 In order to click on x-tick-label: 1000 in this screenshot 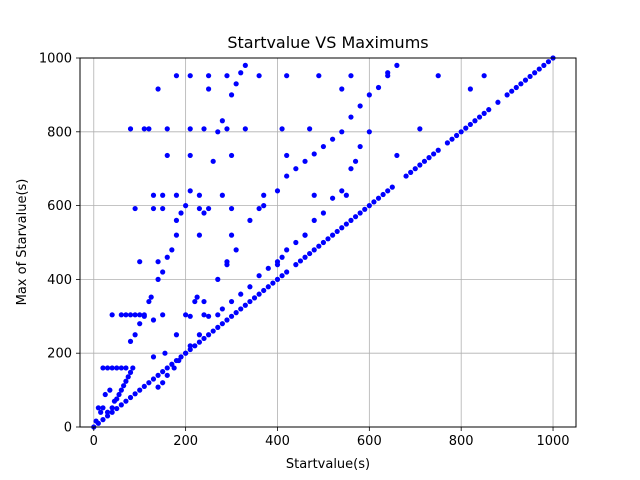, I will do `click(552, 441)`.